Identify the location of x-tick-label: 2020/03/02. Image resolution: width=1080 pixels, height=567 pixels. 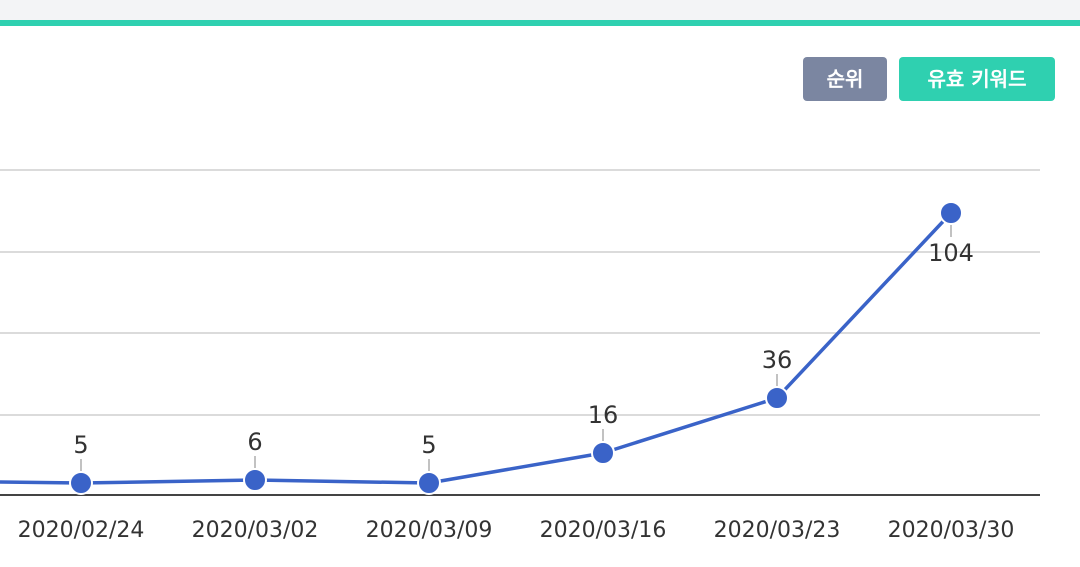
(255, 530).